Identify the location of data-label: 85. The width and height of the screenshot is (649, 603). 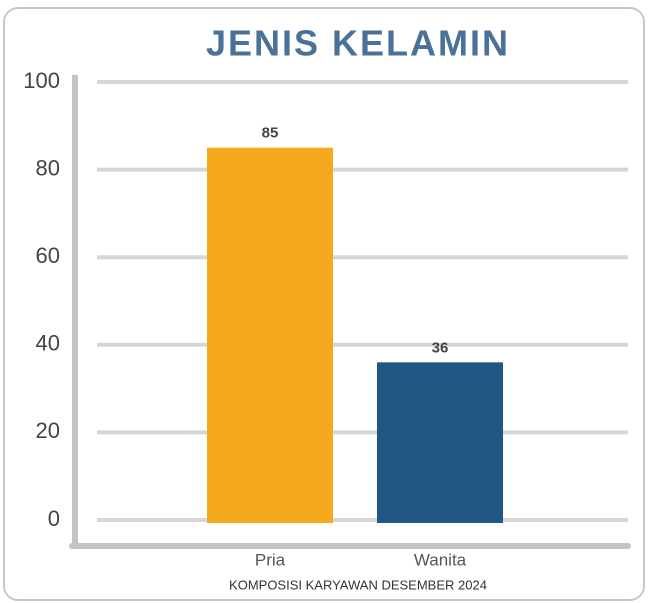
(270, 133).